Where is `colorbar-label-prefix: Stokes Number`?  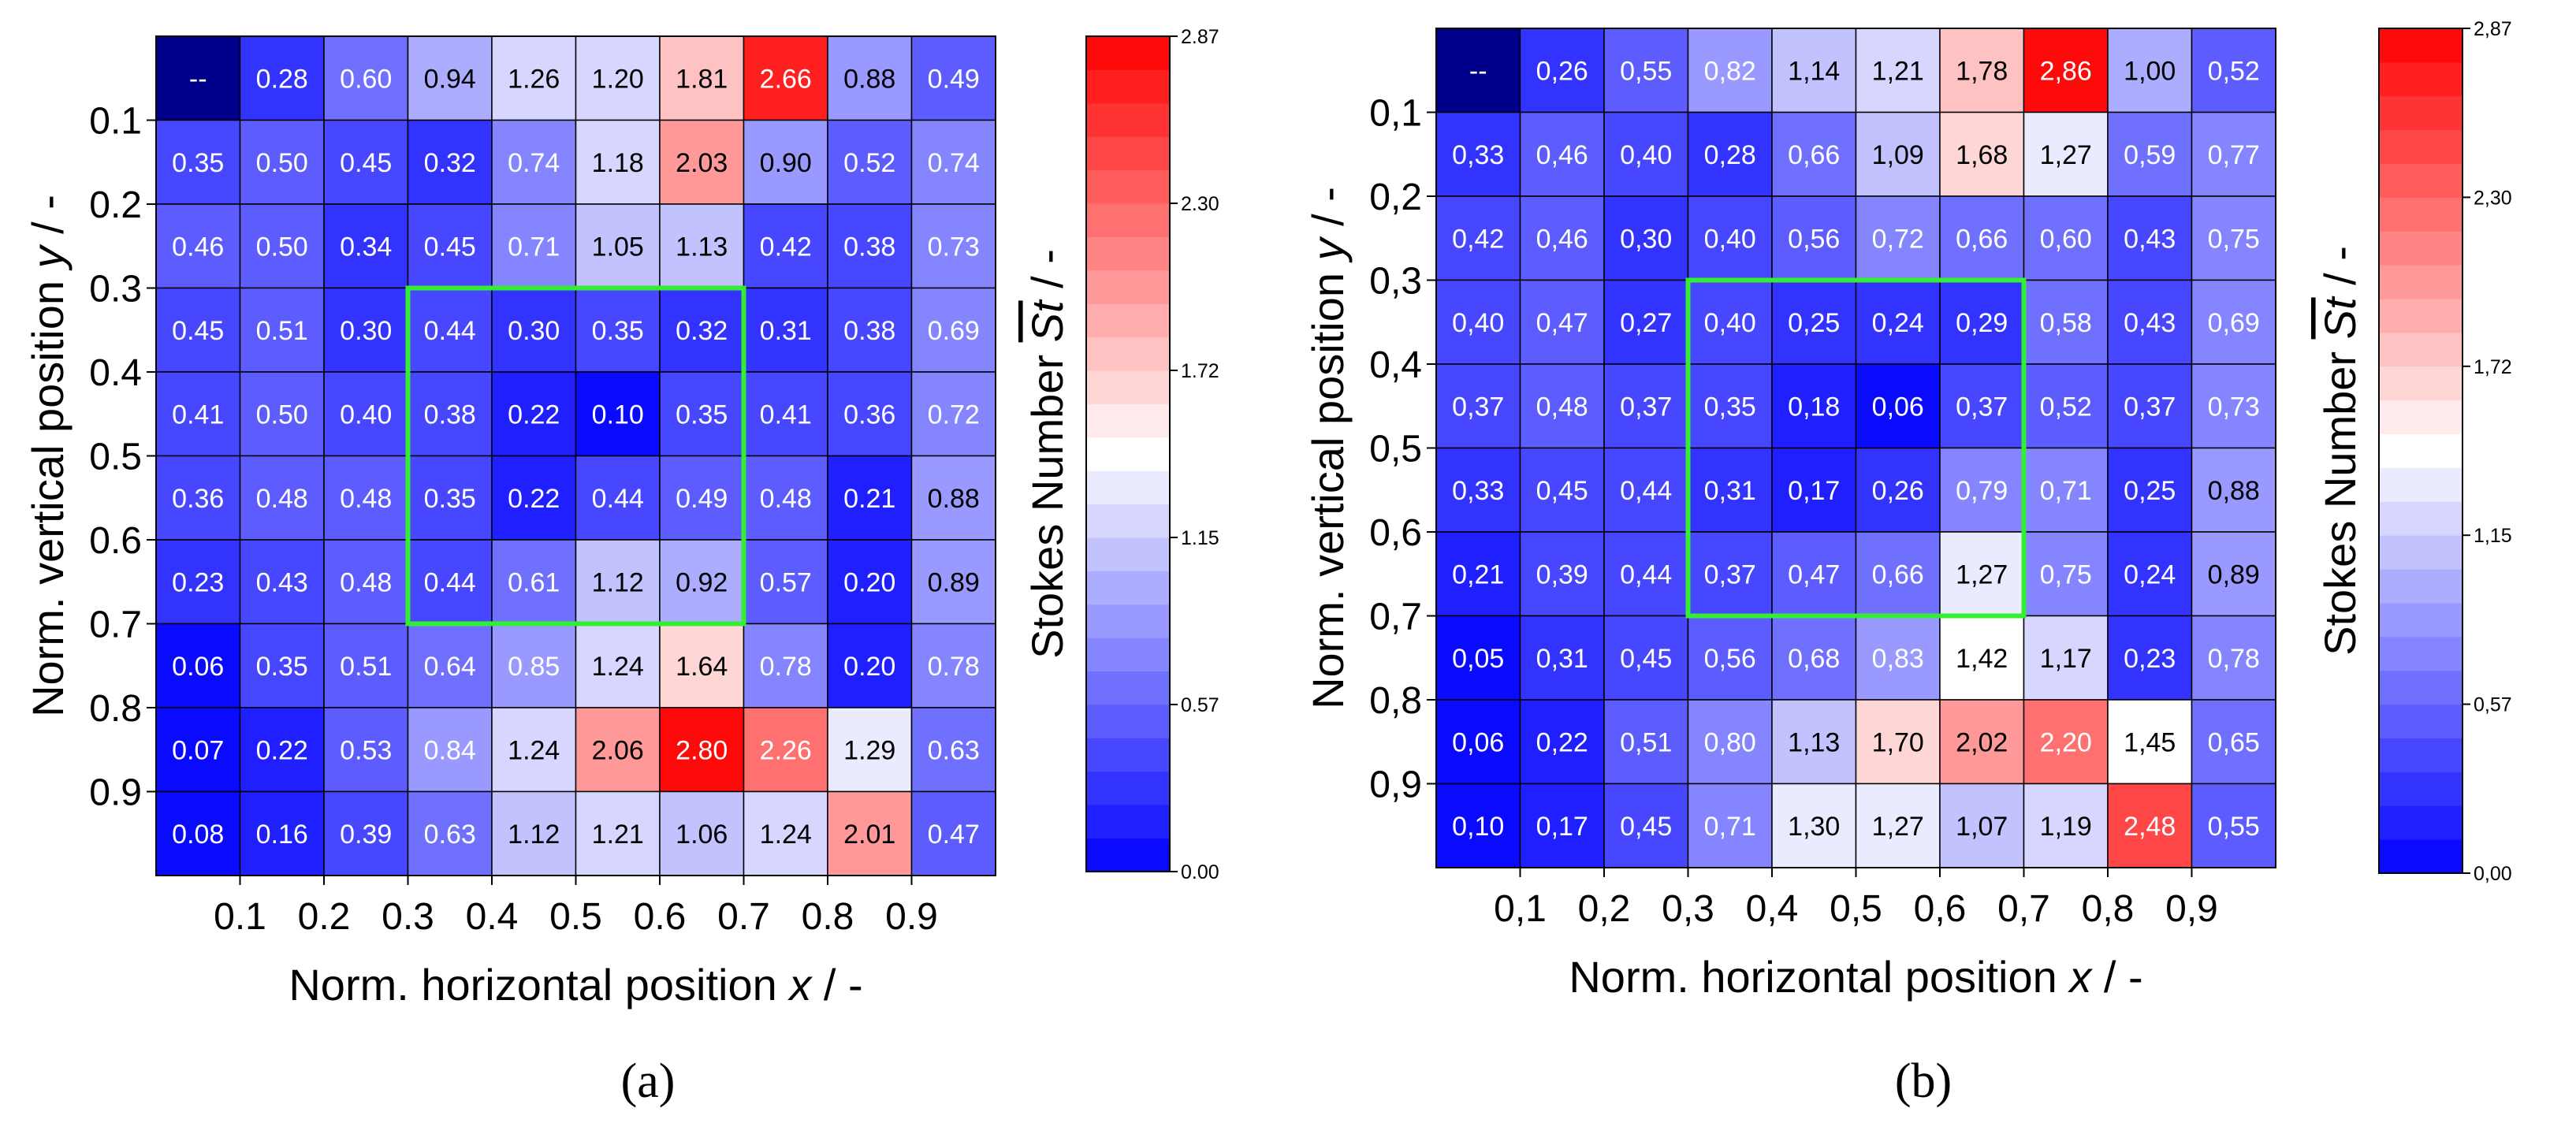 colorbar-label-prefix: Stokes Number is located at coordinates (2340, 497).